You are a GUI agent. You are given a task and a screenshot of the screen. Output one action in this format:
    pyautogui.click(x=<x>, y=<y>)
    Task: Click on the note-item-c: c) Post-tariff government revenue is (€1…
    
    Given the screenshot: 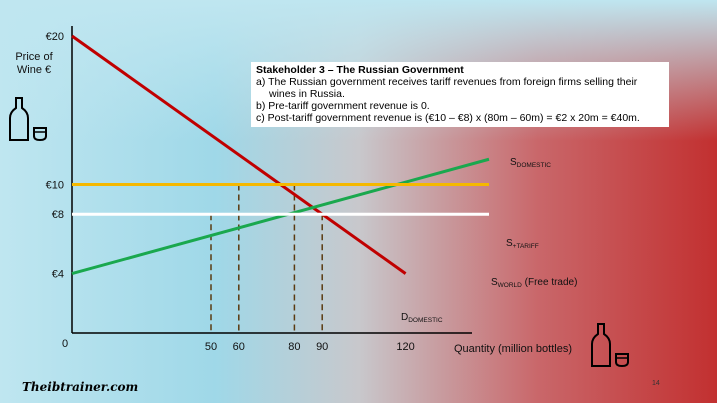 What is the action you would take?
    pyautogui.click(x=448, y=118)
    